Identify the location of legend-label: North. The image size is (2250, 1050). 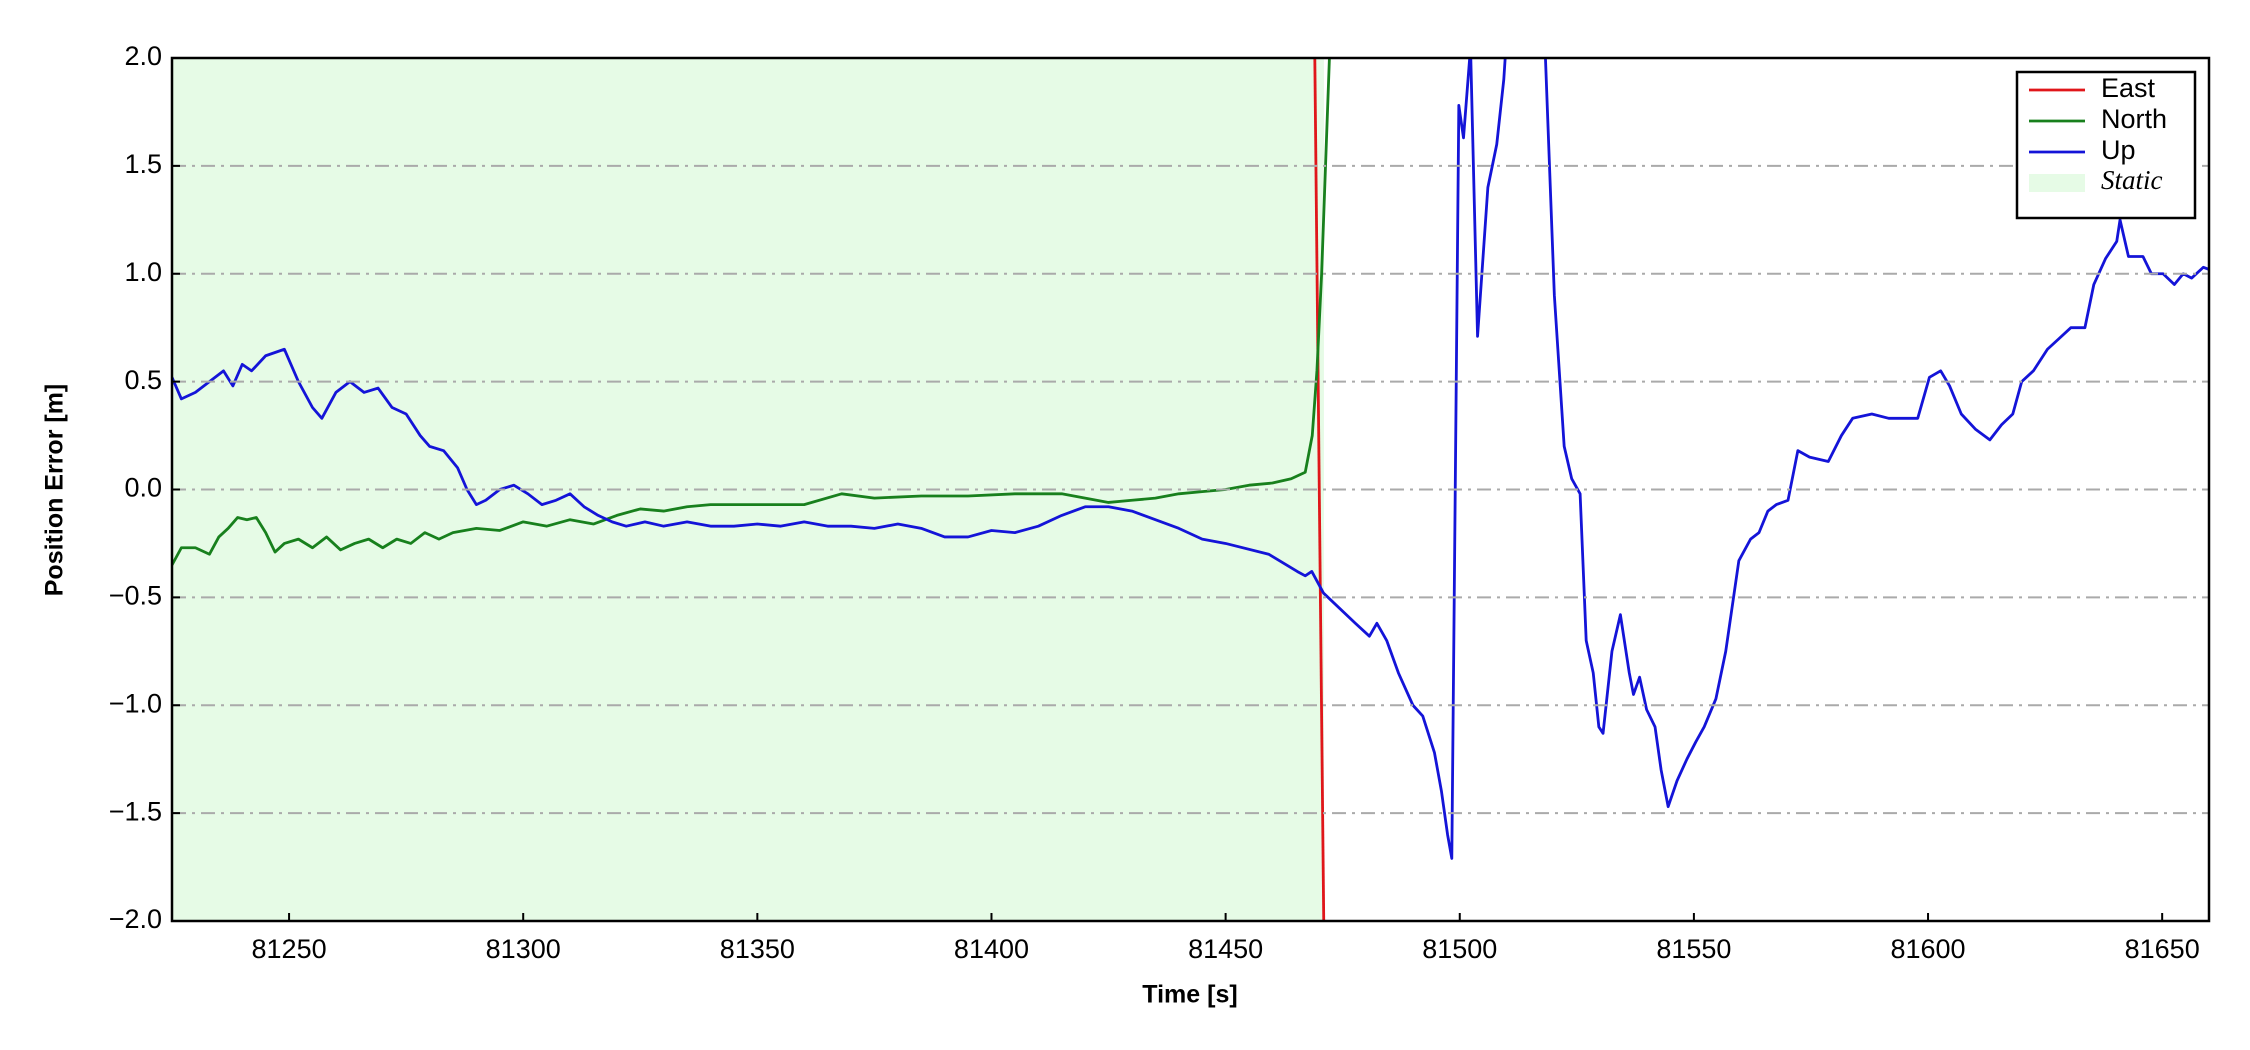
(2134, 119).